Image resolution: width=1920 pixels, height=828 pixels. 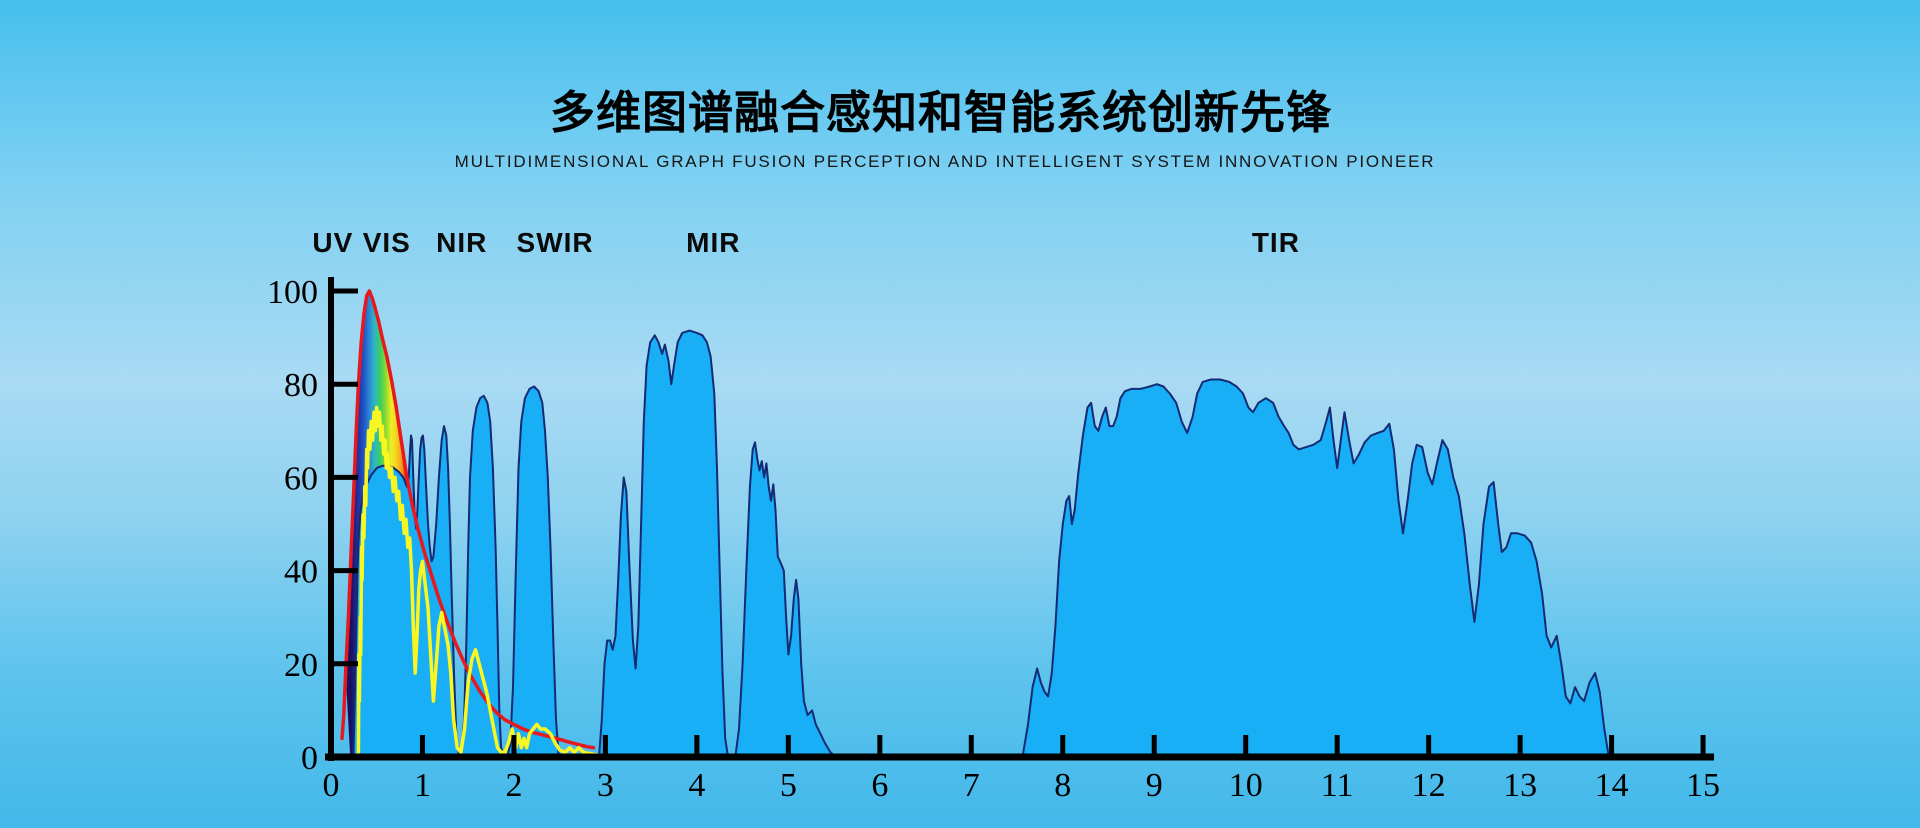 I want to click on x-tick-label-1: 1, so click(x=422, y=785).